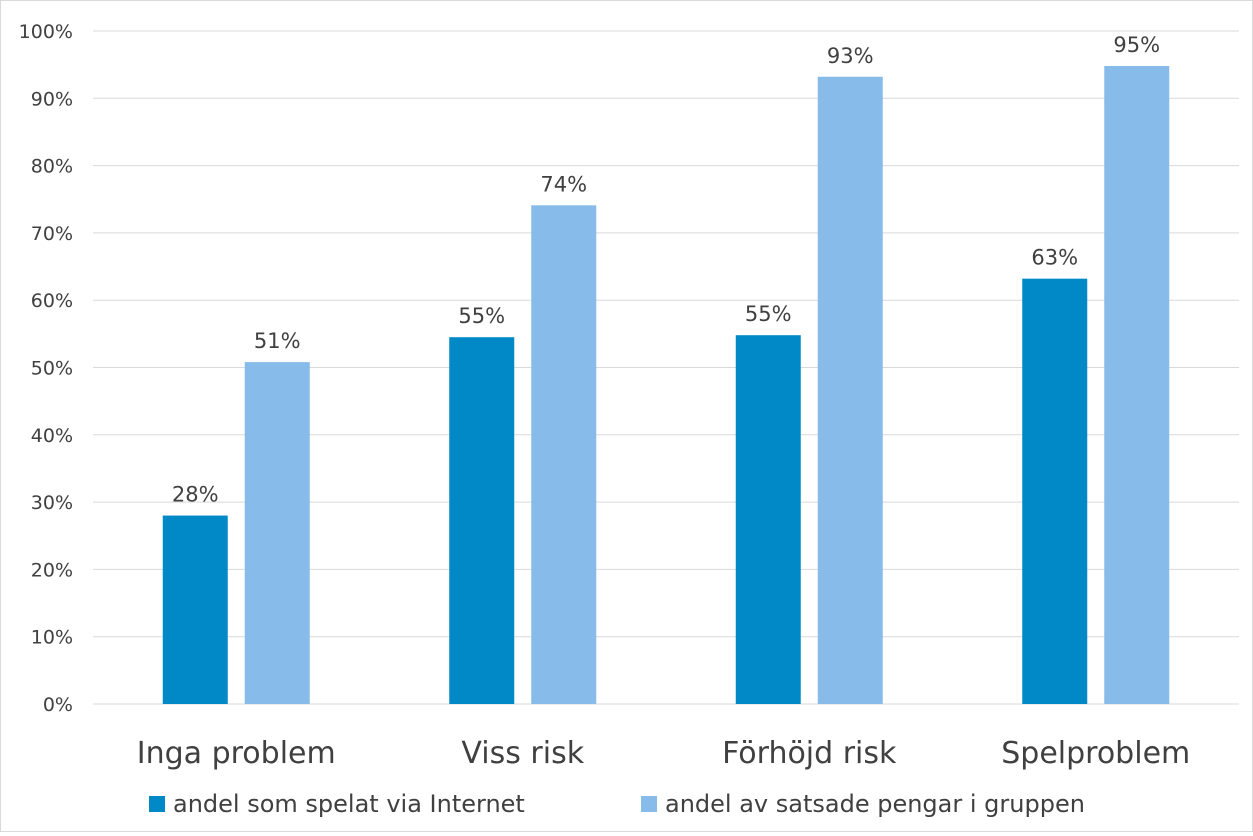 This screenshot has height=836, width=1253. I want to click on data-label: 63%, so click(1054, 258).